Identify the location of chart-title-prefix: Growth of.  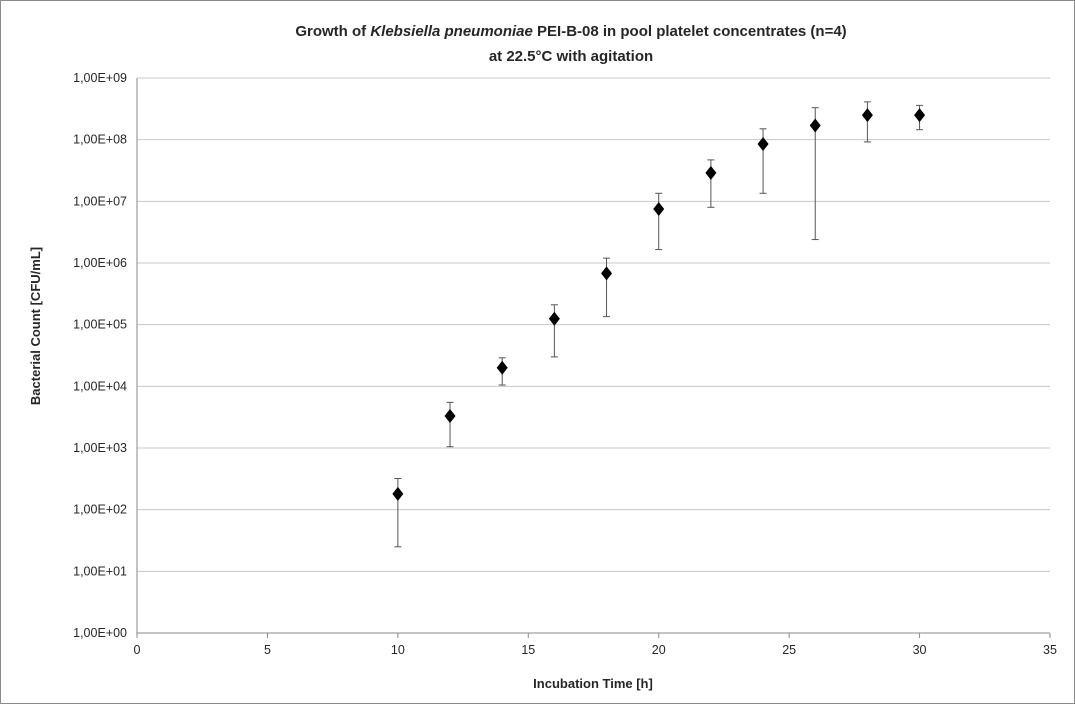
(332, 31).